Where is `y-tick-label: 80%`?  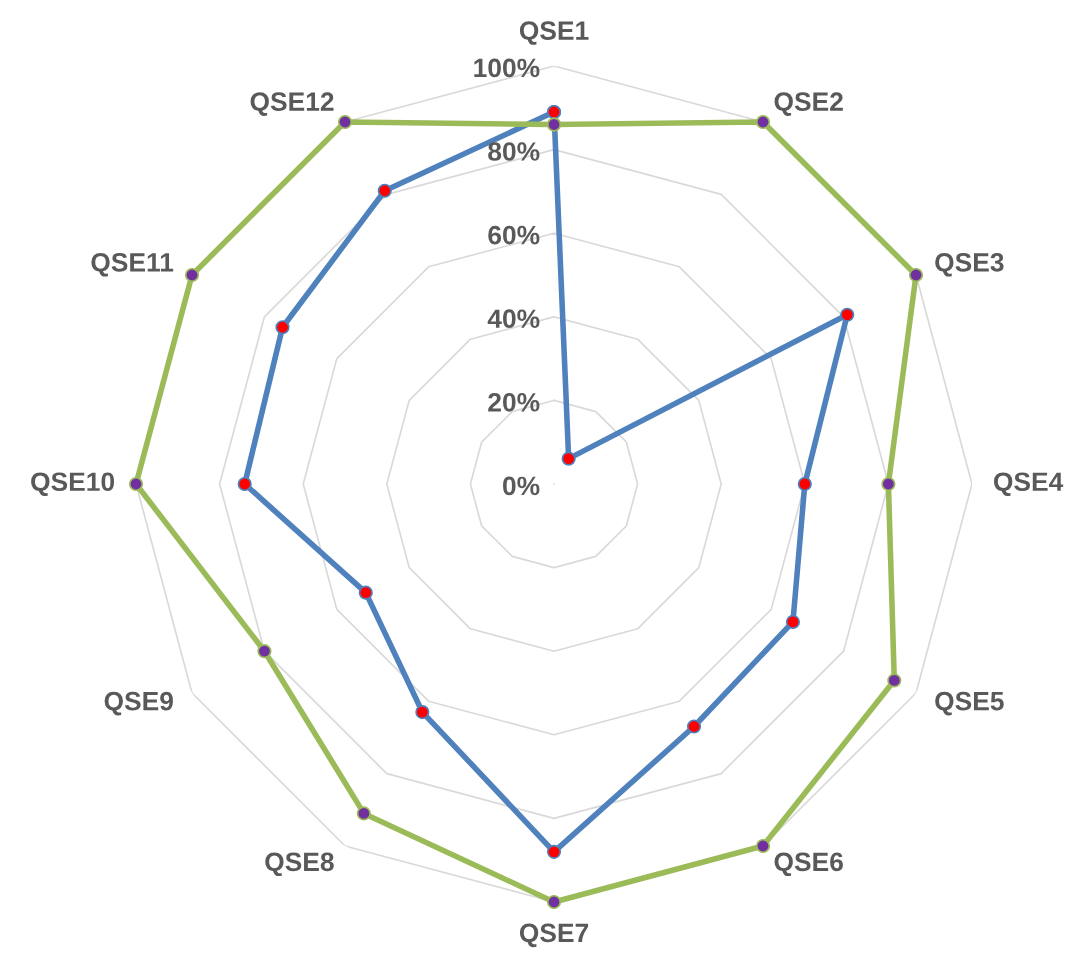 y-tick-label: 80% is located at coordinates (514, 151).